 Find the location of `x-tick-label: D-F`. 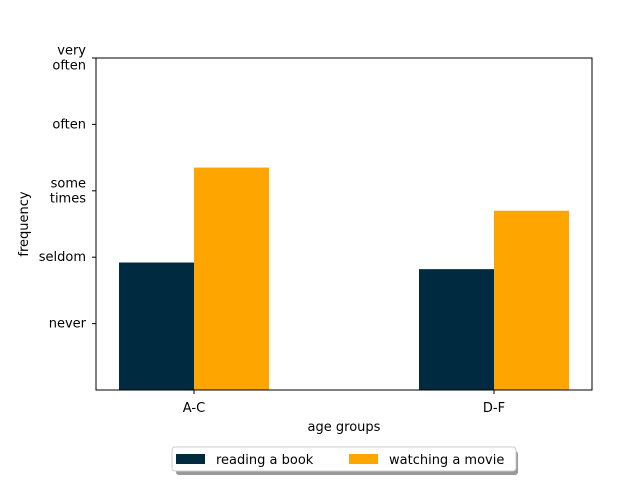

x-tick-label: D-F is located at coordinates (494, 408).